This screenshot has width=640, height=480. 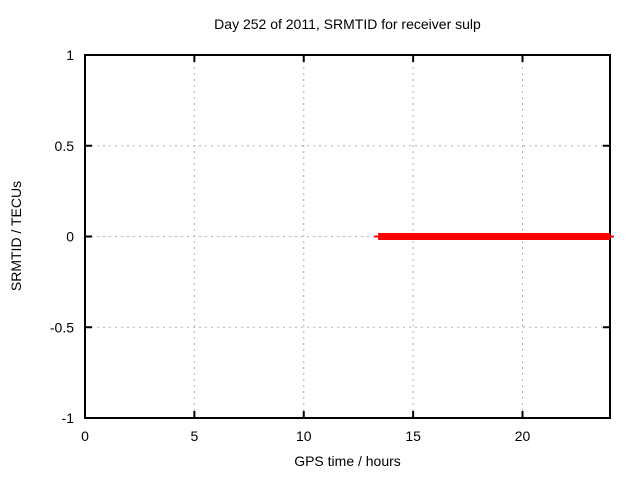 I want to click on y-tick-label: -0.5, so click(x=62, y=327).